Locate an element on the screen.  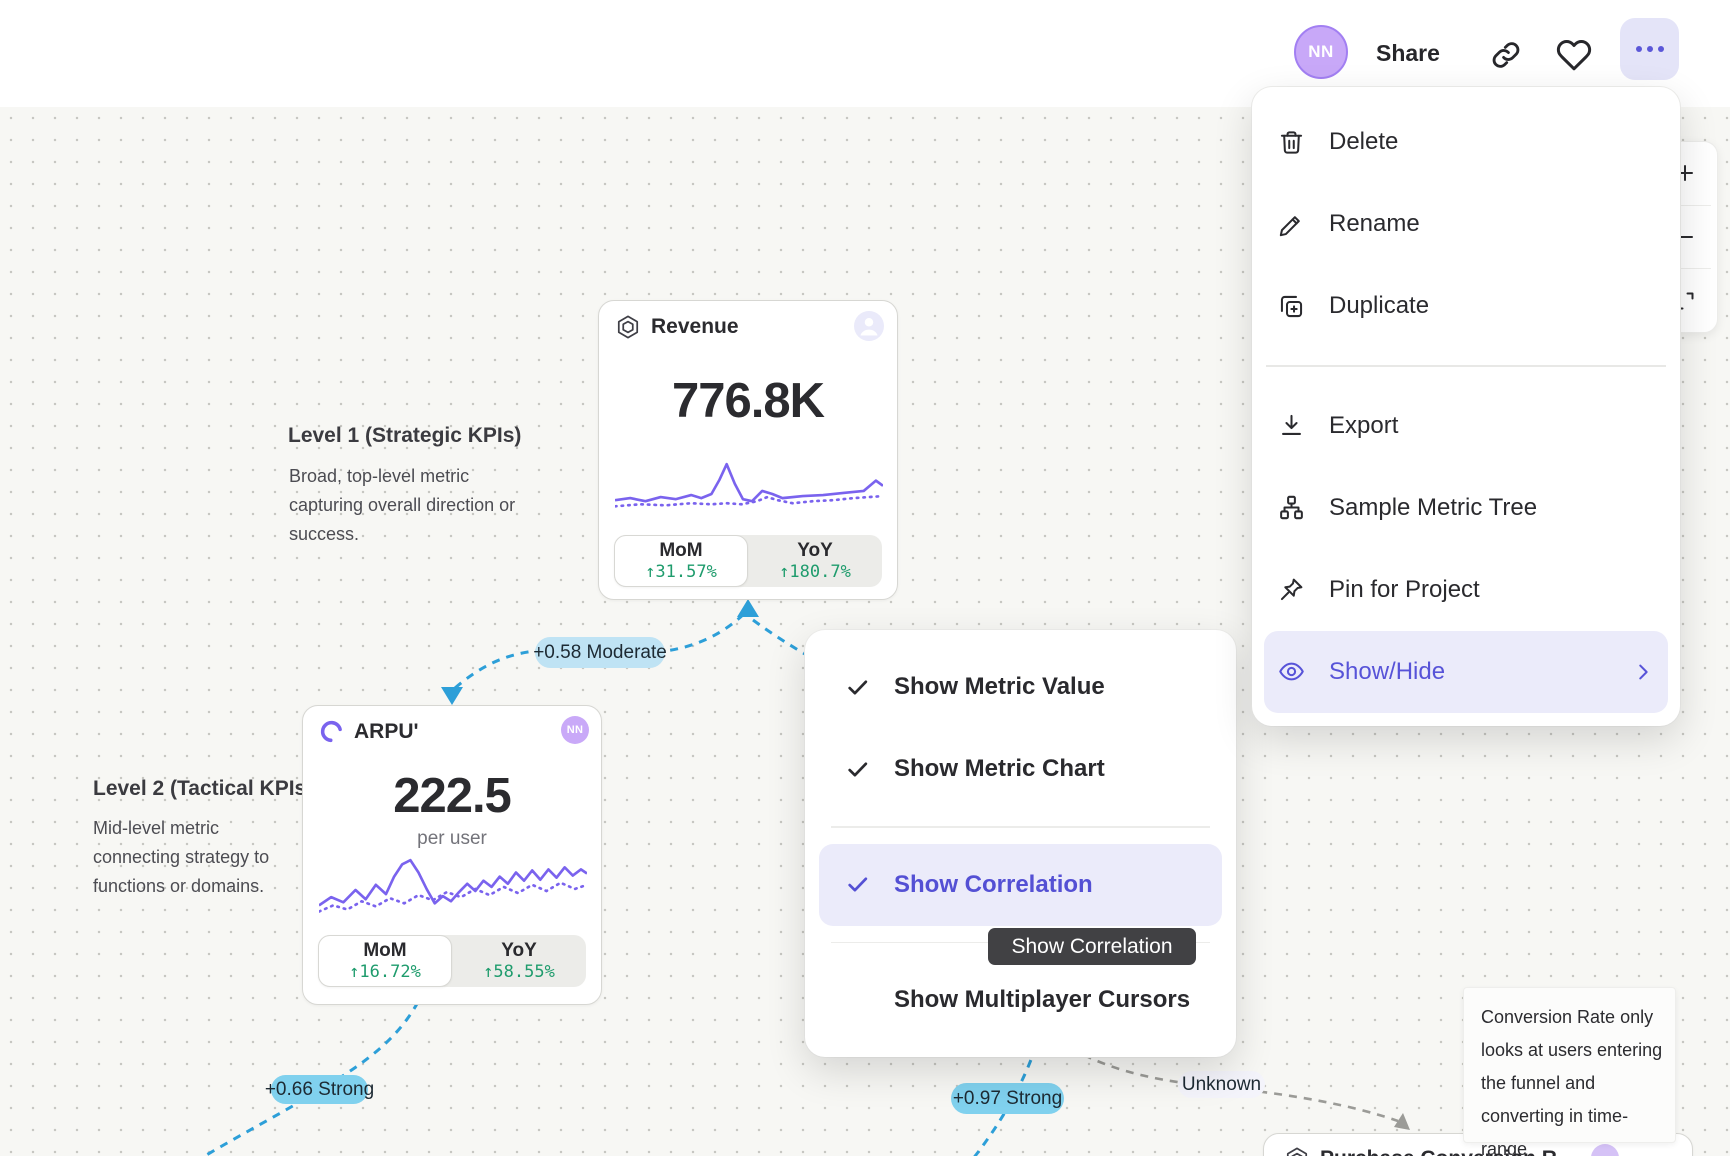
mom-value: ↑16.72% is located at coordinates (385, 971).